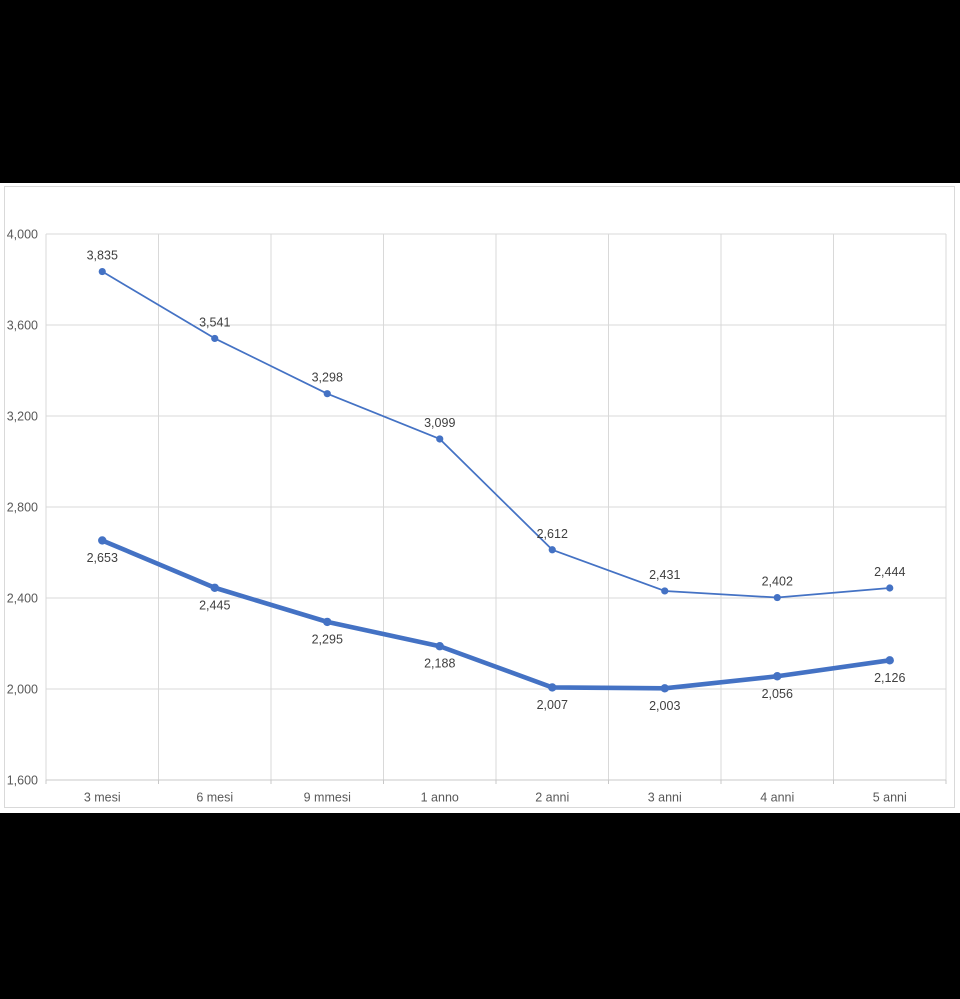 The height and width of the screenshot is (999, 960). Describe the element at coordinates (889, 572) in the screenshot. I see `data-point-label: 2,444` at that location.